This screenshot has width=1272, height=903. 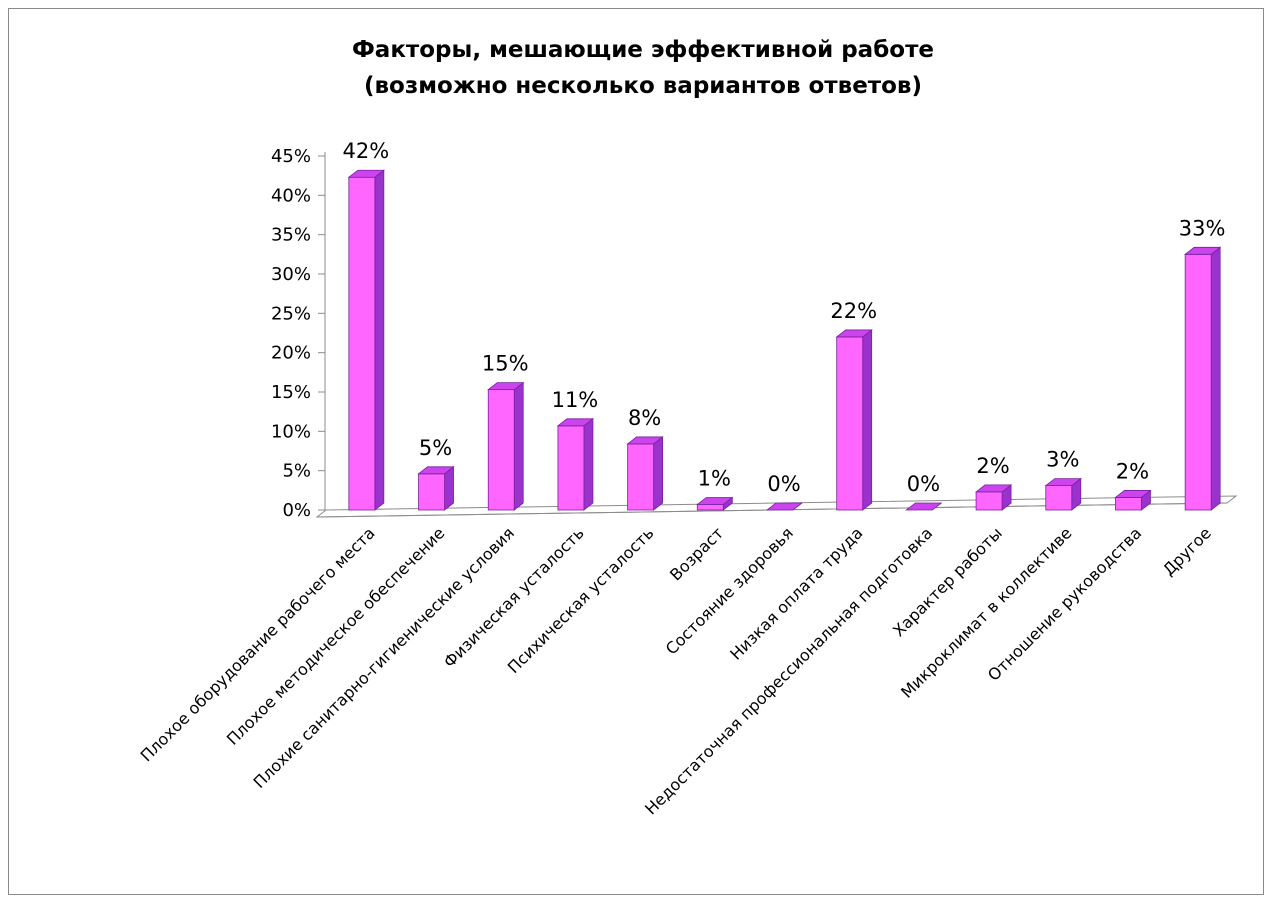 What do you see at coordinates (714, 478) in the screenshot?
I see `data-label: 1%` at bounding box center [714, 478].